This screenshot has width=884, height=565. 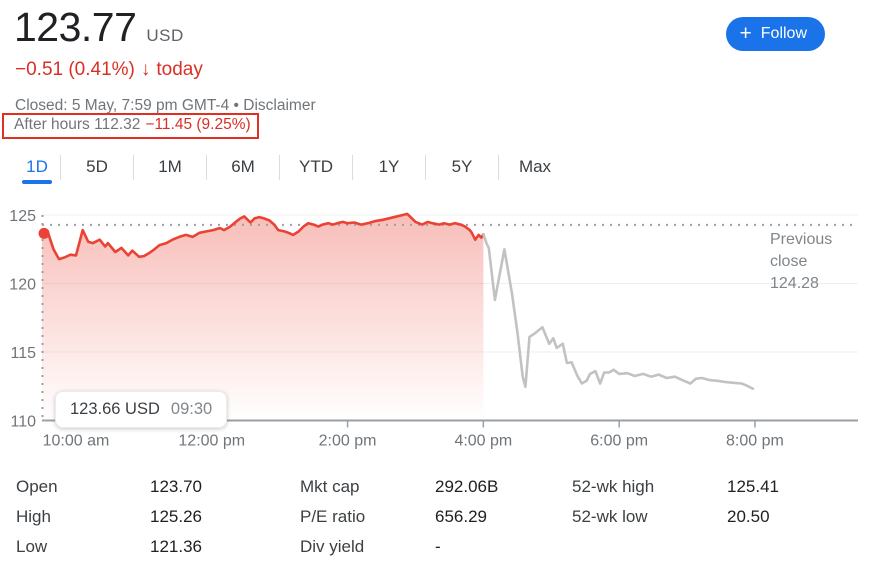 I want to click on previous-close-label: Previous close, so click(x=801, y=250).